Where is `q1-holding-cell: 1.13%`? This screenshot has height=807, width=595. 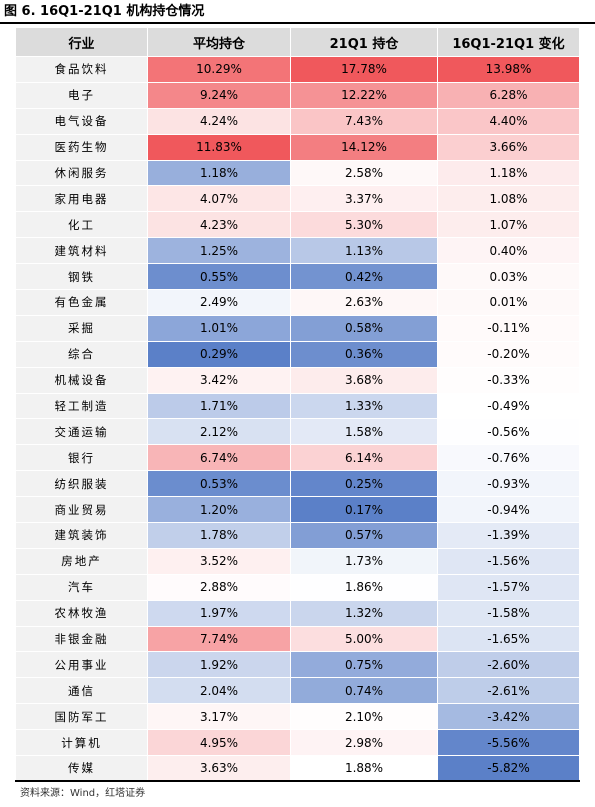 q1-holding-cell: 1.13% is located at coordinates (364, 251).